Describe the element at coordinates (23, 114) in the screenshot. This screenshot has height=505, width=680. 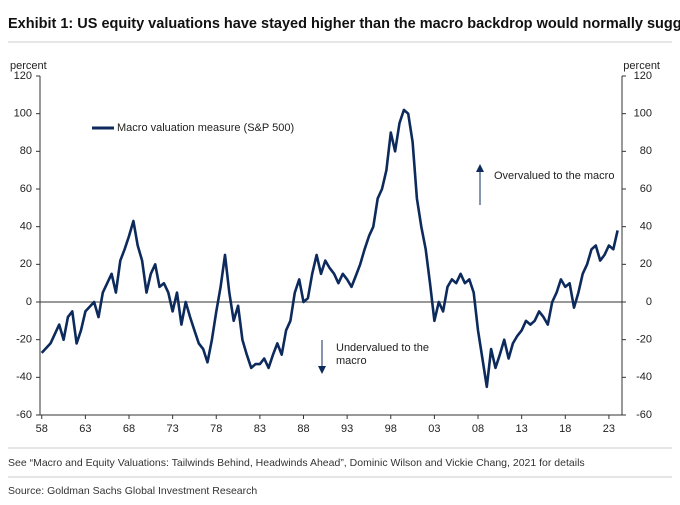
I see `y-tick-label: 100` at that location.